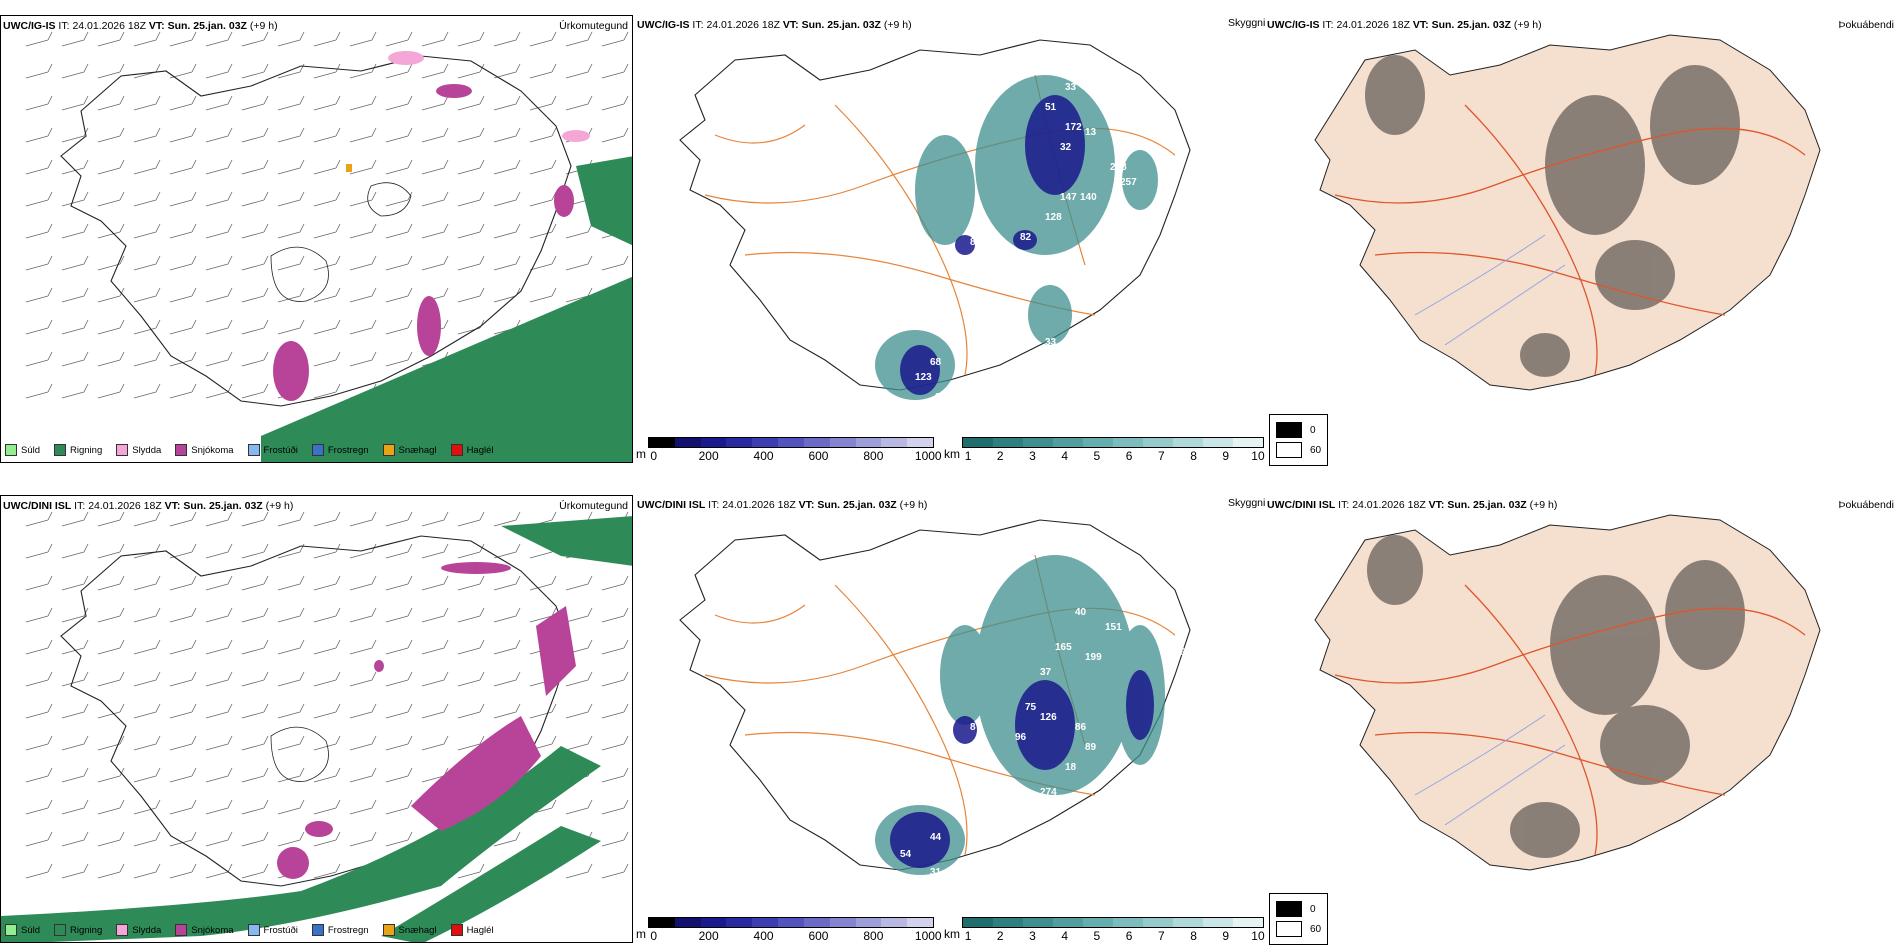 This screenshot has height=950, width=1900. I want to click on panel-title: Þokuábendi, so click(1866, 505).